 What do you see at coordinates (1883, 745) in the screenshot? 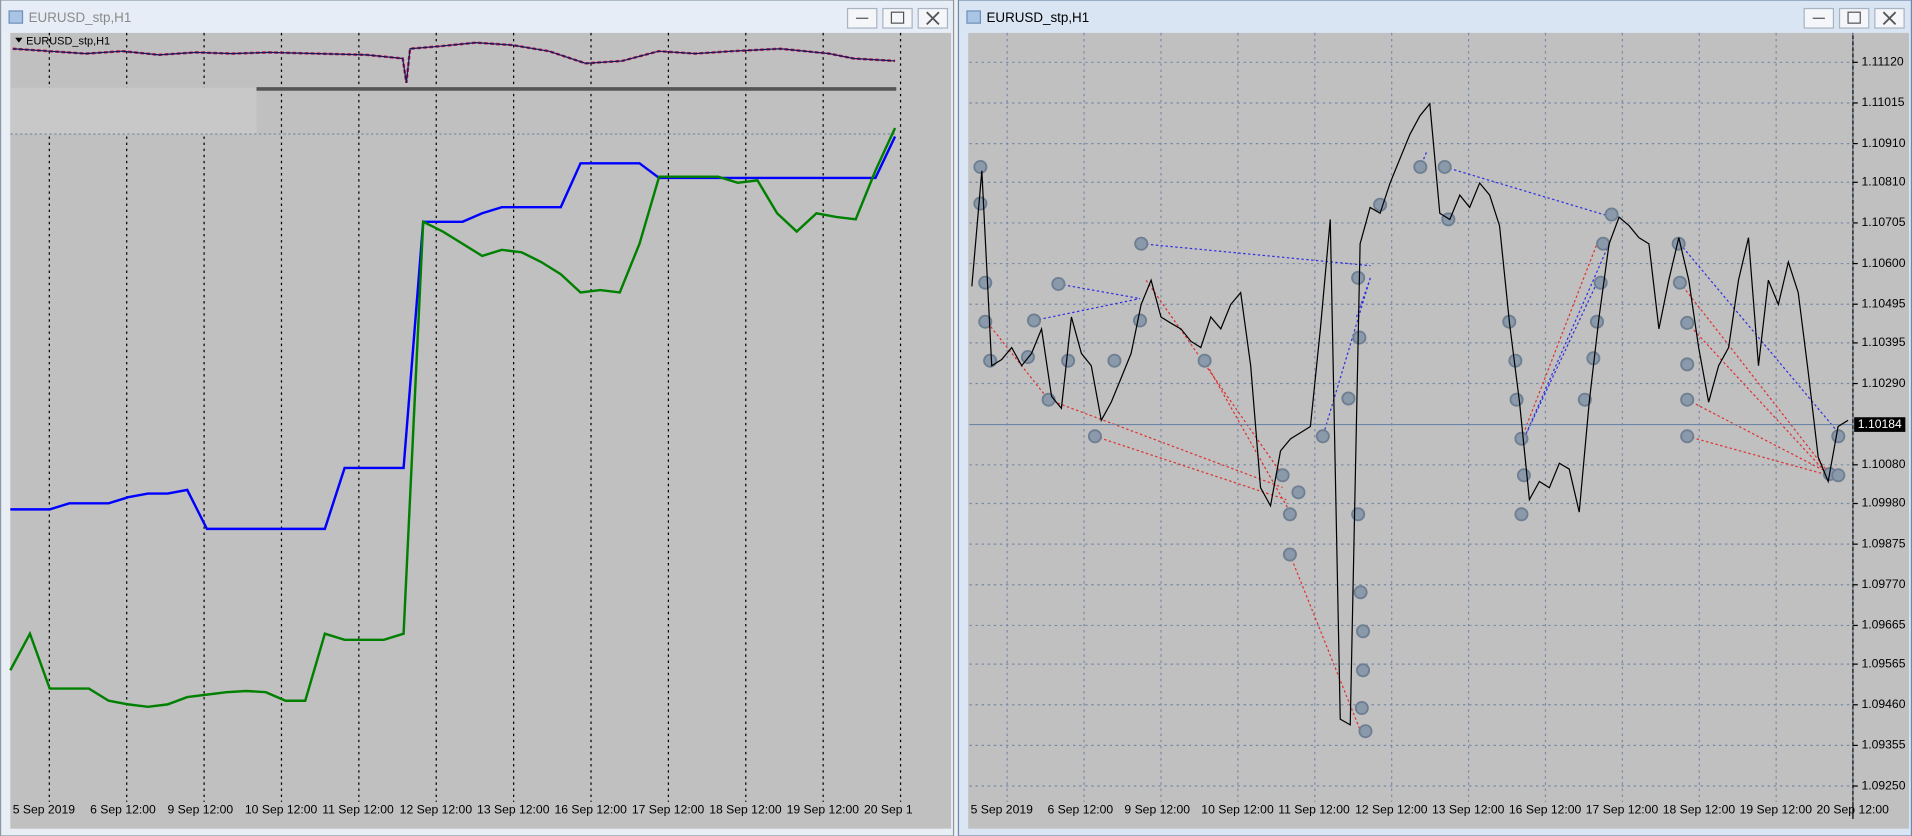
I see `y-tick-label: 1.09355` at bounding box center [1883, 745].